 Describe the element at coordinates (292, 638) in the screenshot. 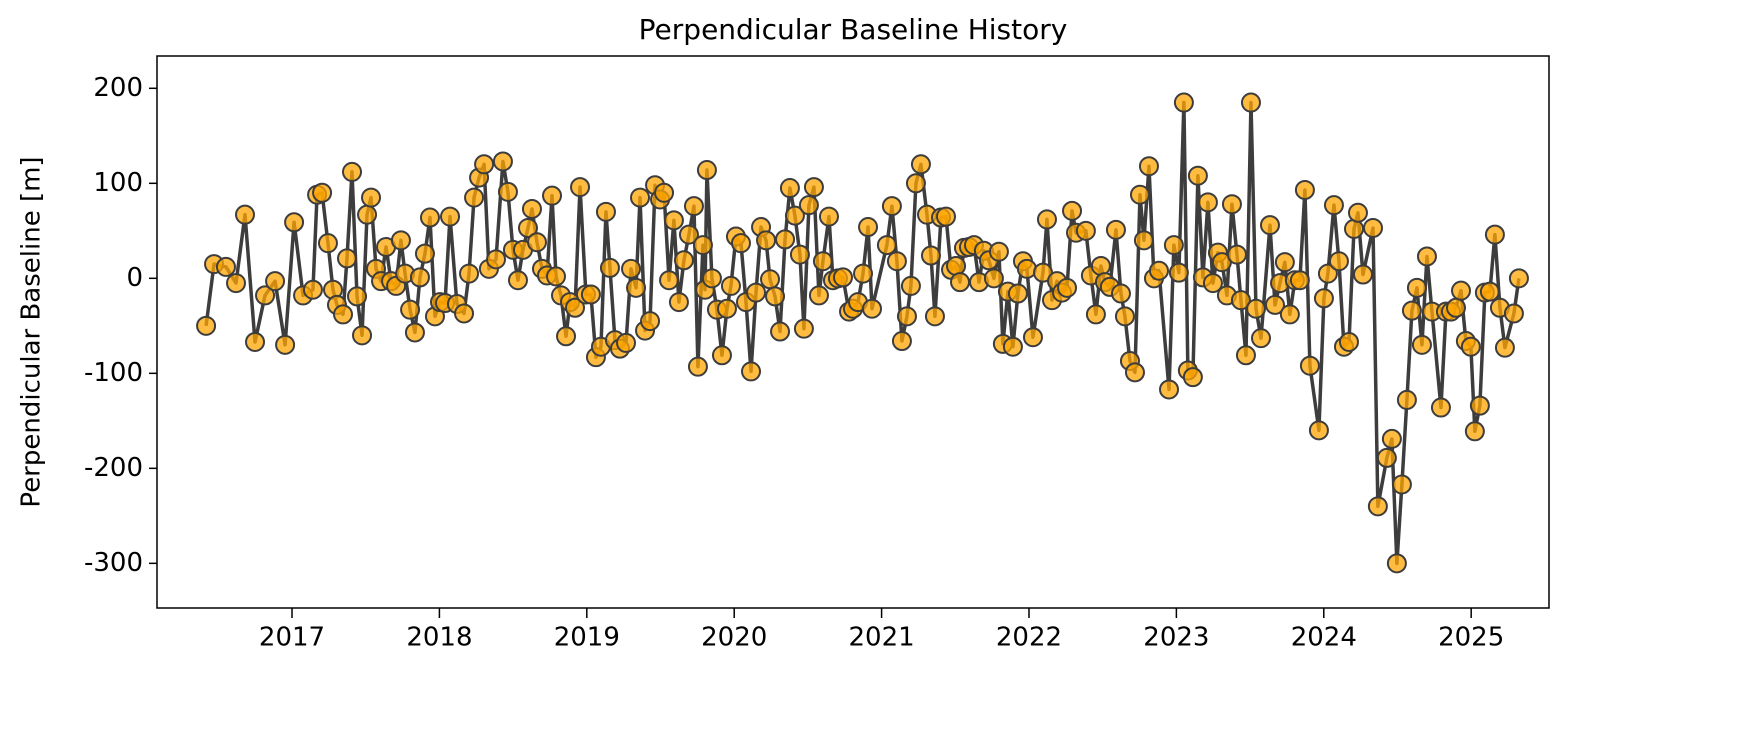

I see `x-tick-label: 2017` at that location.